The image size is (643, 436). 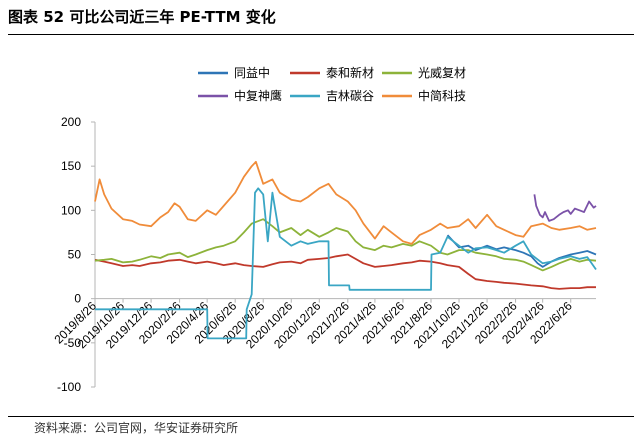 What do you see at coordinates (350, 72) in the screenshot?
I see `legend-label: 泰和新材` at bounding box center [350, 72].